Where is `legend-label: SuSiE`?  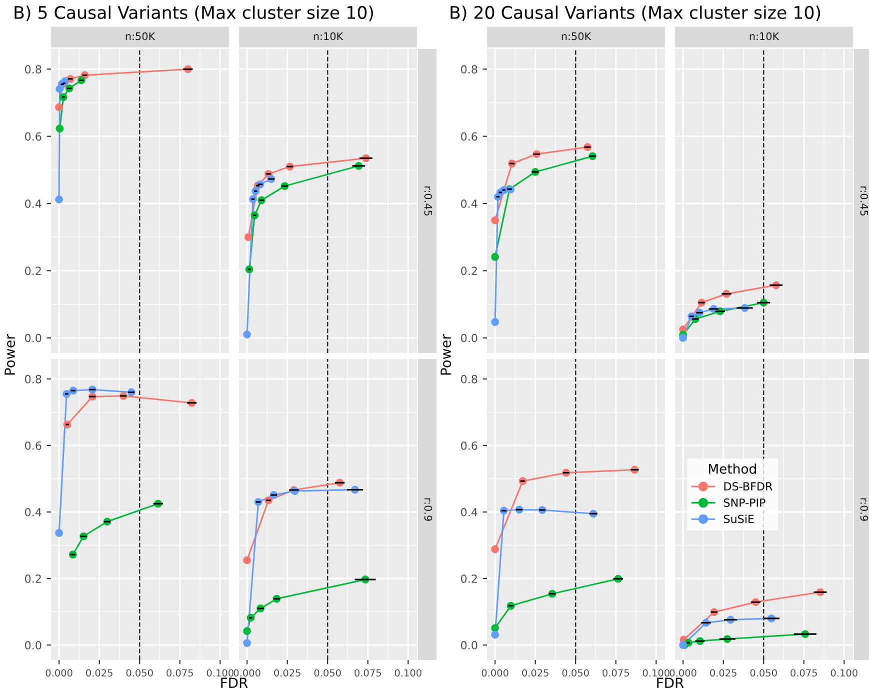
legend-label: SuSiE is located at coordinates (739, 519).